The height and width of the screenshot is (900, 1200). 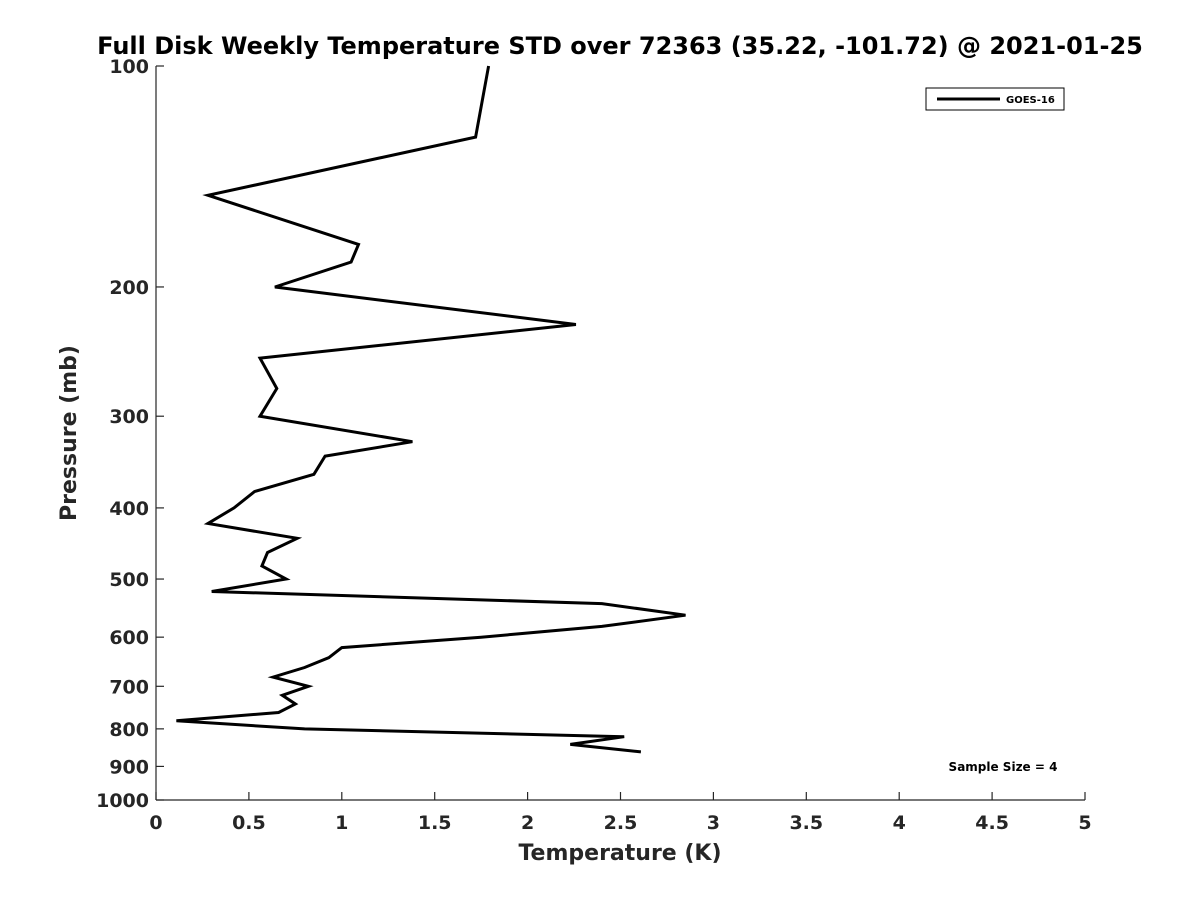 What do you see at coordinates (341, 823) in the screenshot?
I see `x-tick-label: 1` at bounding box center [341, 823].